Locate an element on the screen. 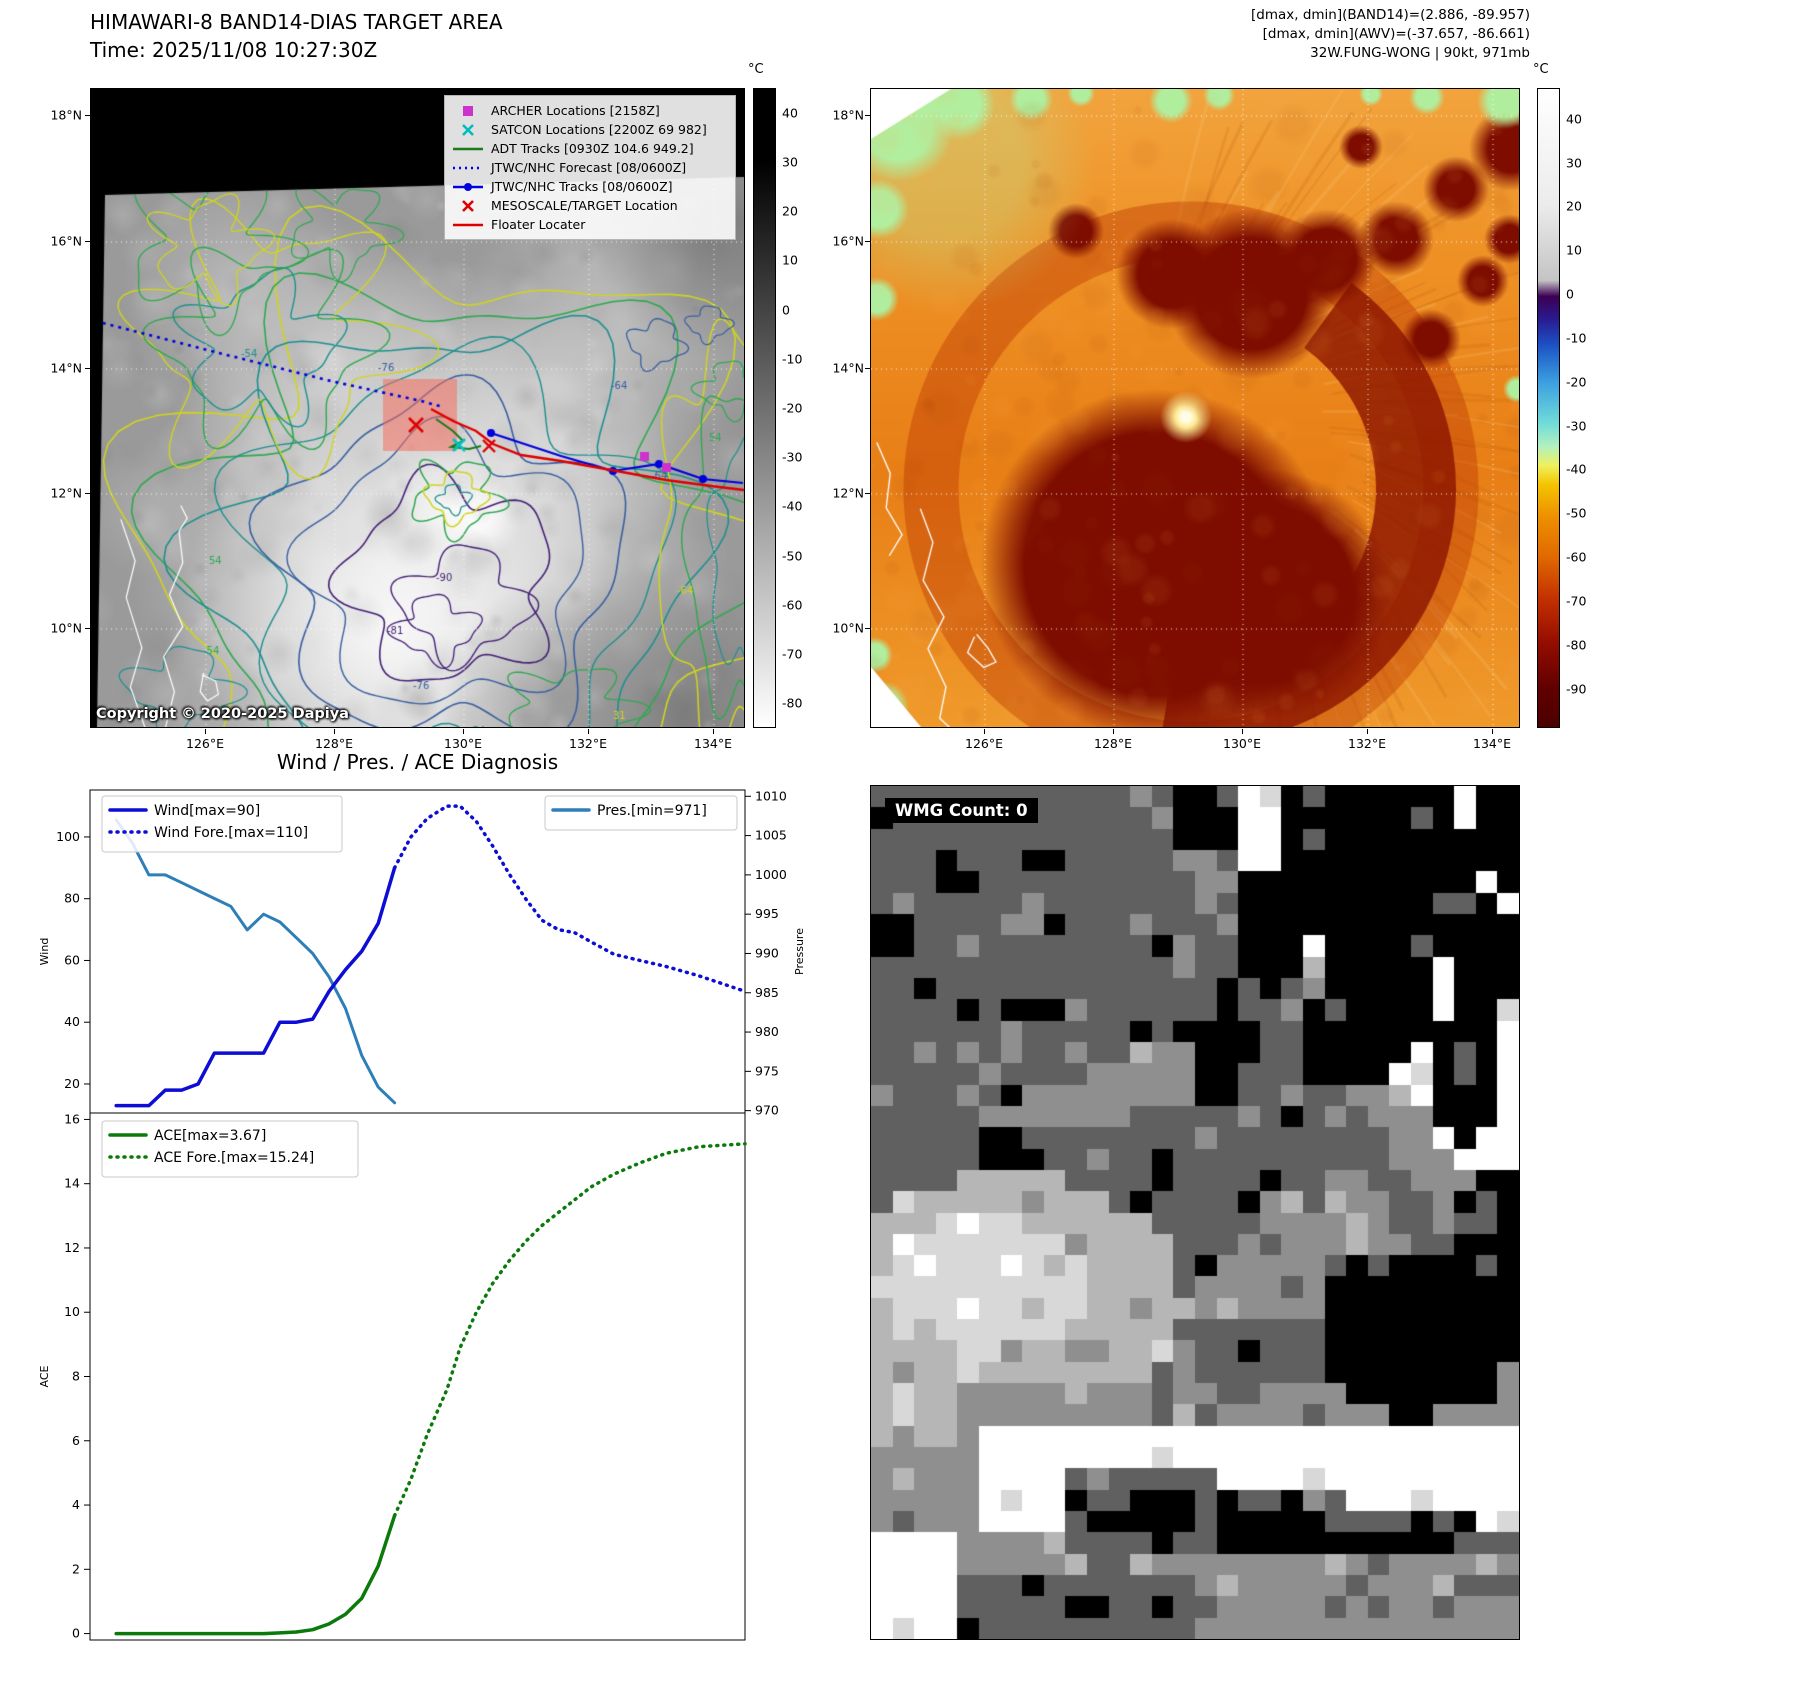 Image resolution: width=1797 pixels, height=1690 pixels. band14-colorbar-tick: -50 is located at coordinates (792, 556).